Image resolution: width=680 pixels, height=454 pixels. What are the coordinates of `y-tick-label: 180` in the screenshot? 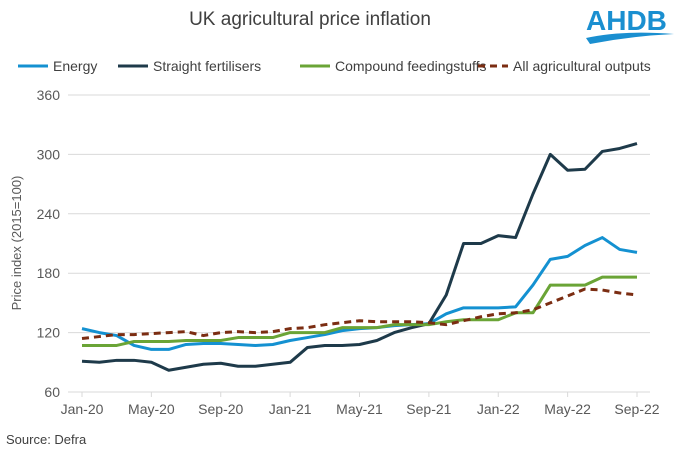 It's located at (49, 273).